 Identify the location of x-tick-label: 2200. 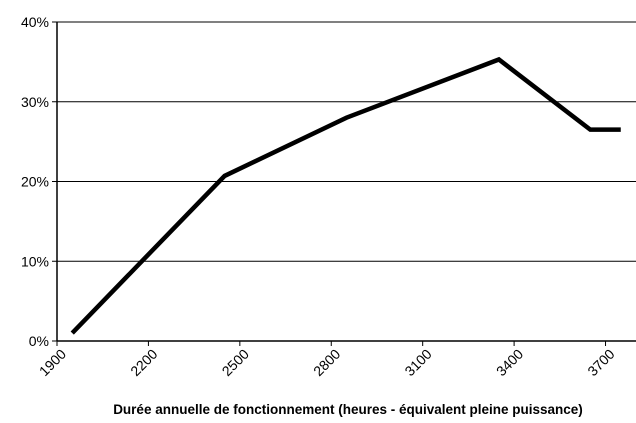
(143, 362).